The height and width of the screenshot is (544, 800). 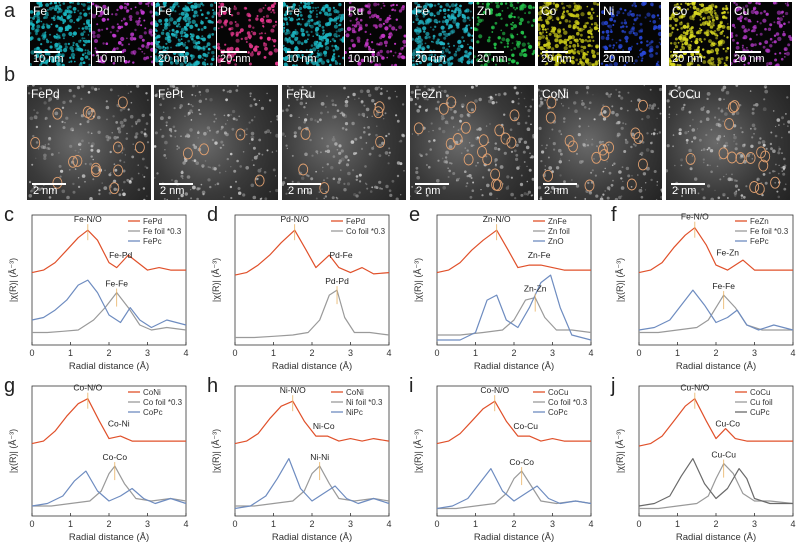 What do you see at coordinates (356, 11) in the screenshot?
I see `eds-element-label: Ru` at bounding box center [356, 11].